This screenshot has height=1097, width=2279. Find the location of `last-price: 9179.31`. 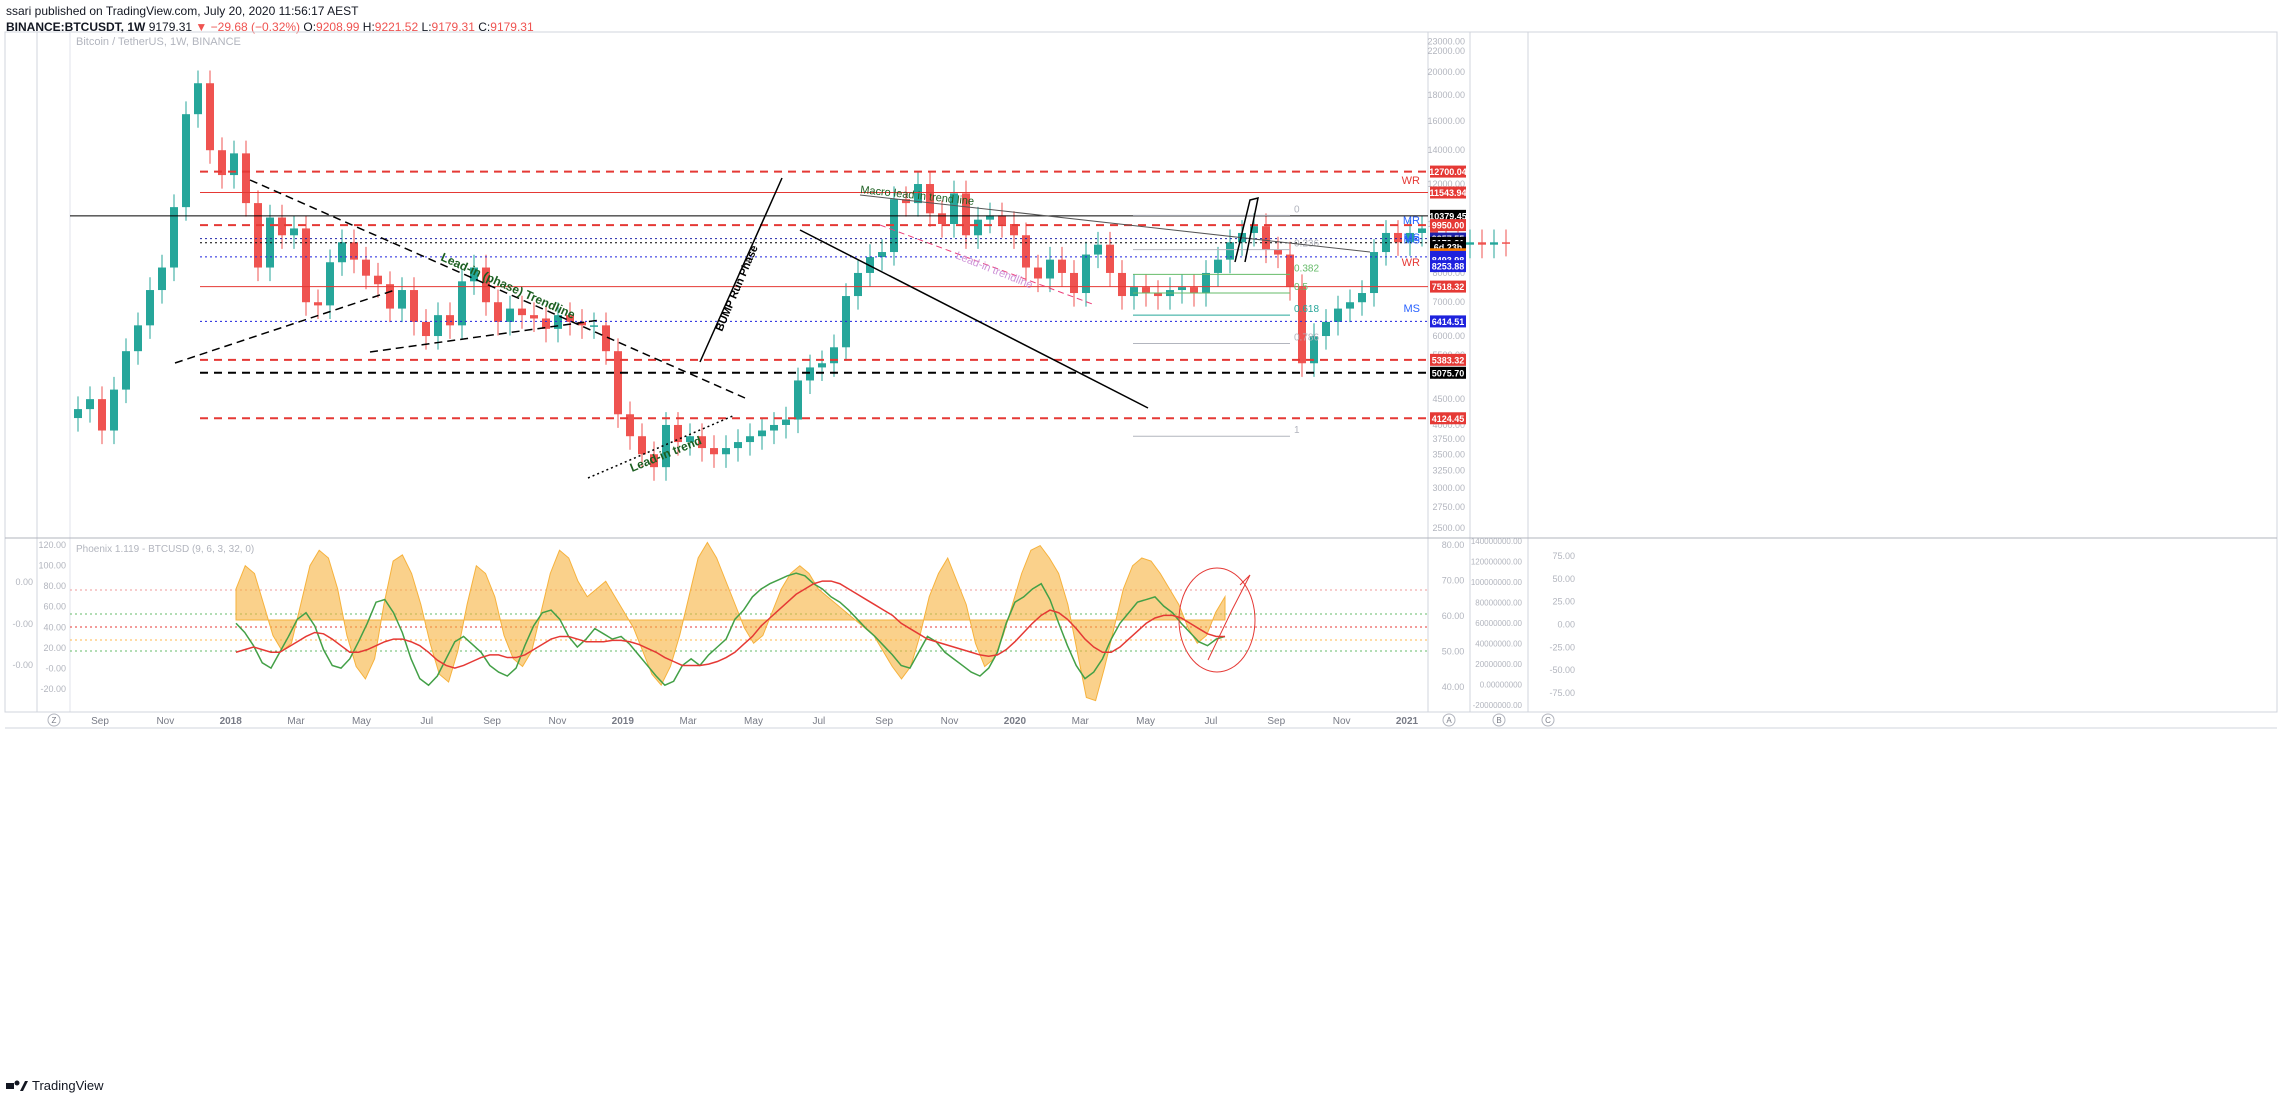

last-price: 9179.31 is located at coordinates (170, 27).